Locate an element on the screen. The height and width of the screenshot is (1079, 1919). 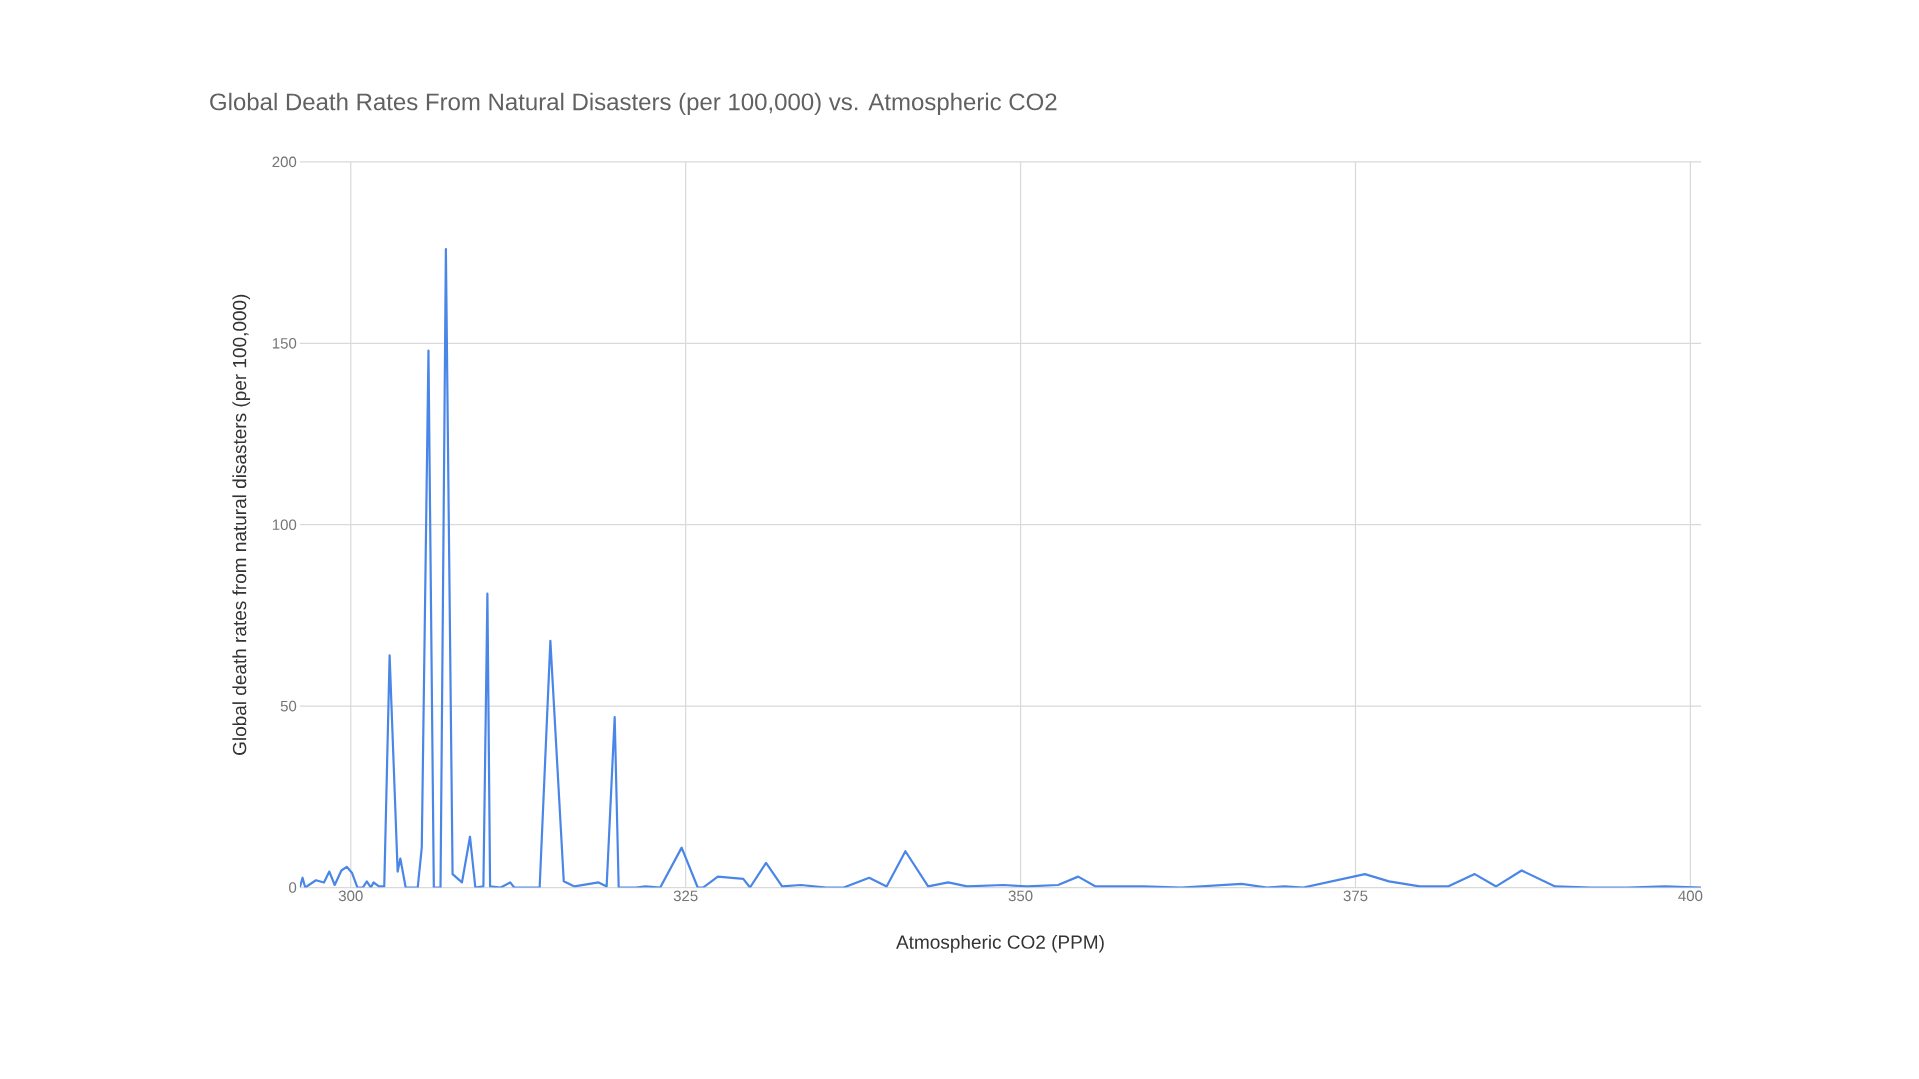
x-tick-label: 350 is located at coordinates (1020, 896).